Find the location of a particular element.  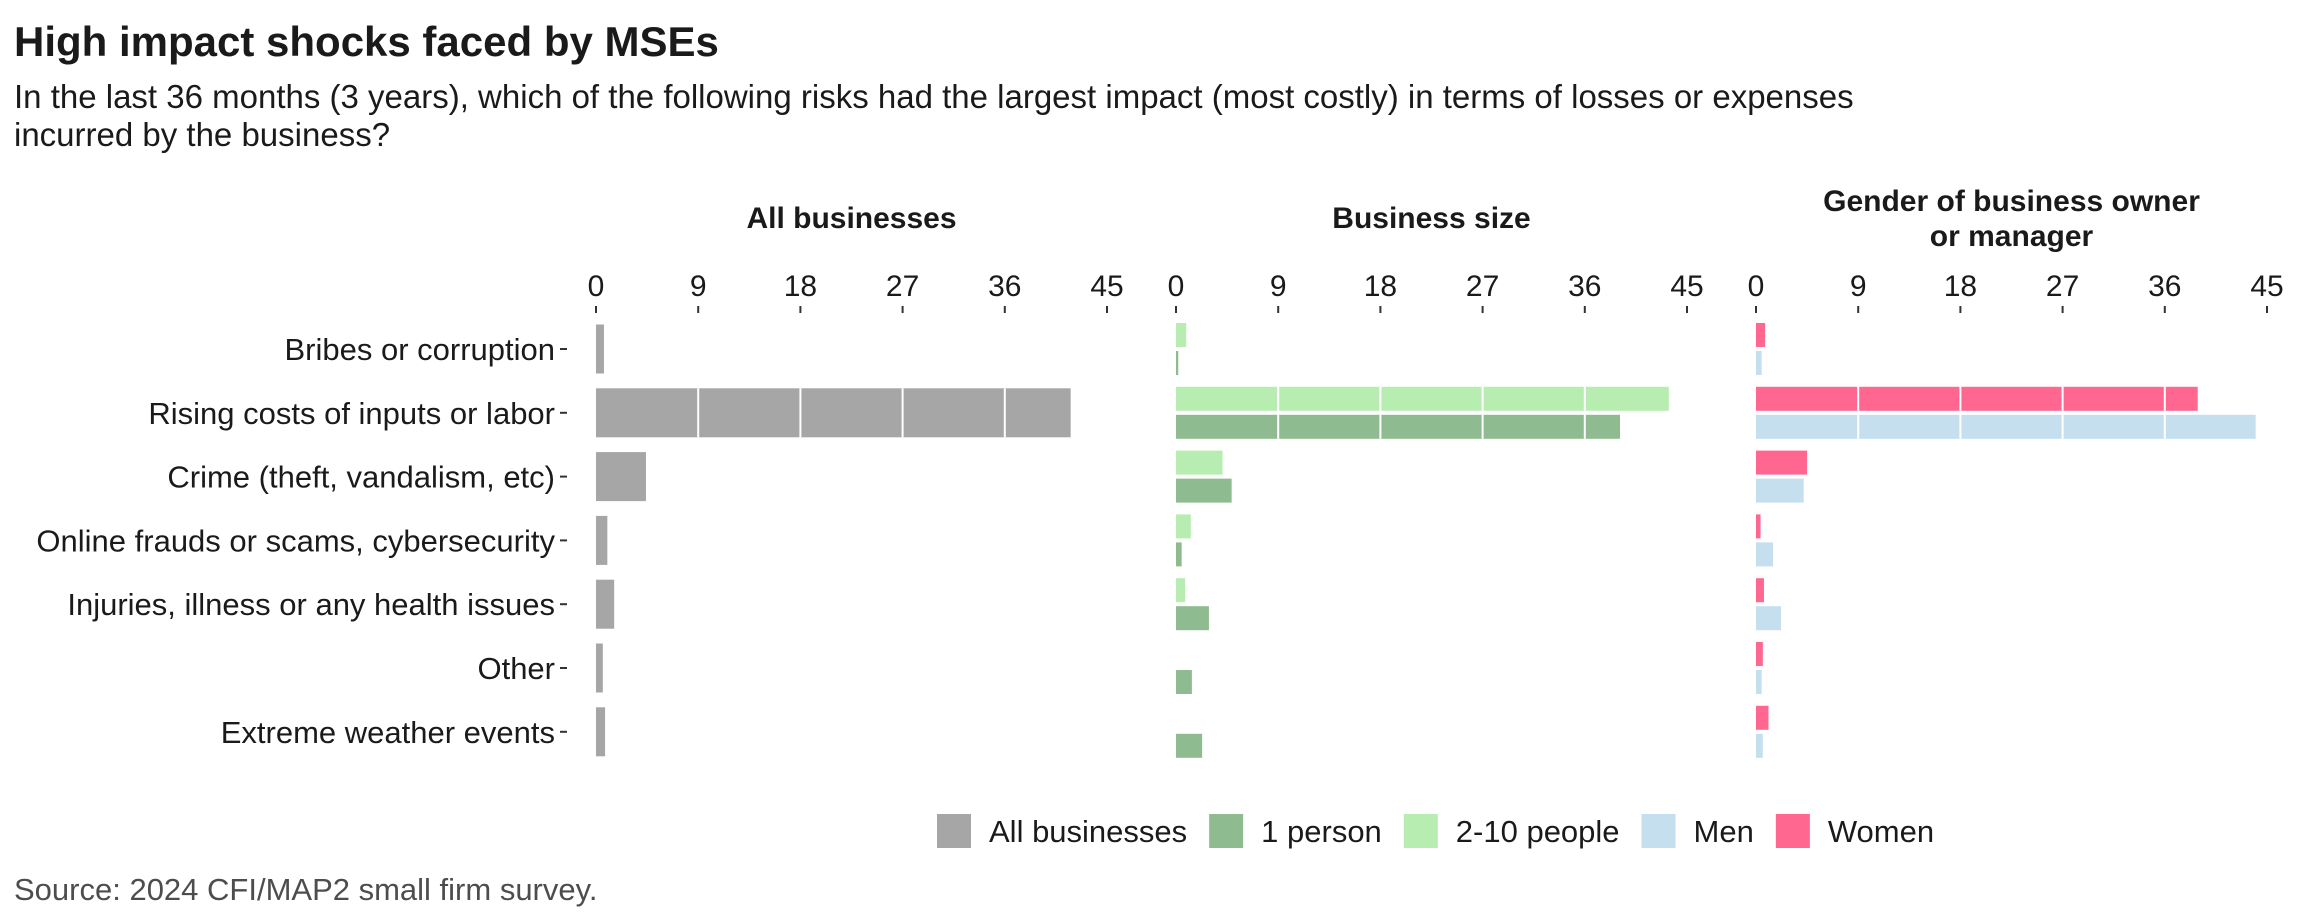

bar-all-businesses-rising-costs-of-inputs-or-labor is located at coordinates (833, 413).